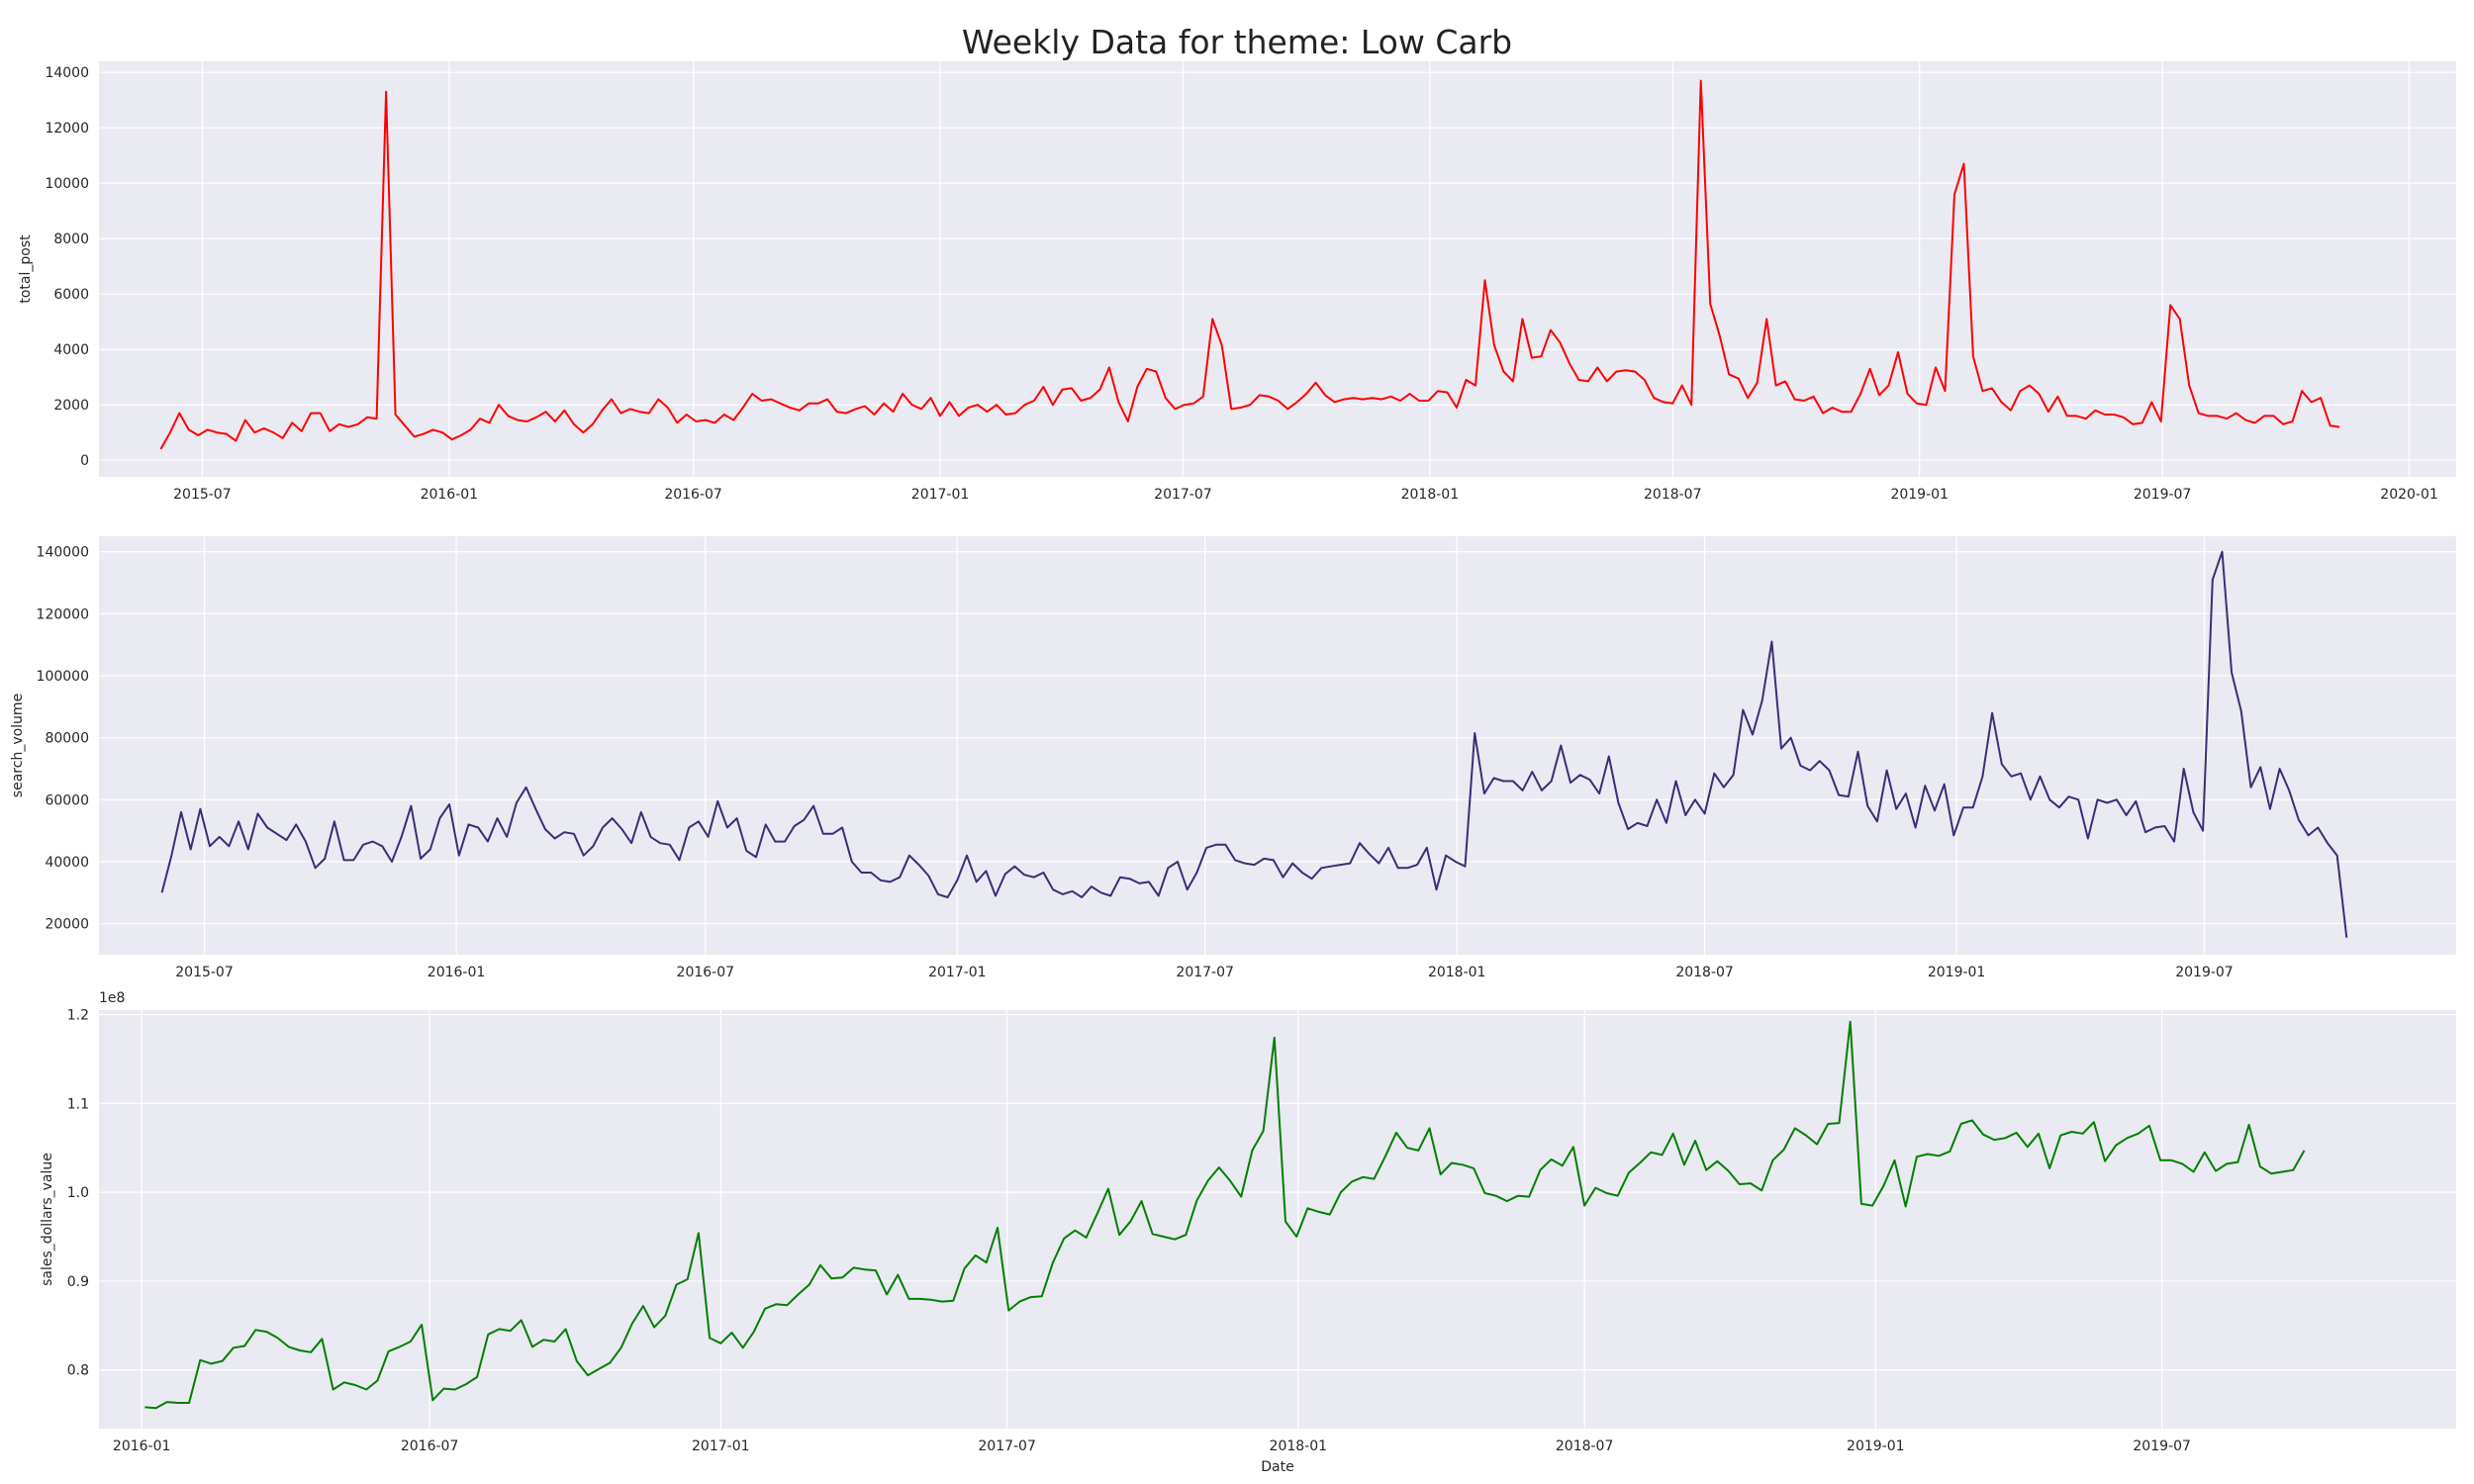 The image size is (2474, 1484). I want to click on y-tick-label: 12000, so click(67, 129).